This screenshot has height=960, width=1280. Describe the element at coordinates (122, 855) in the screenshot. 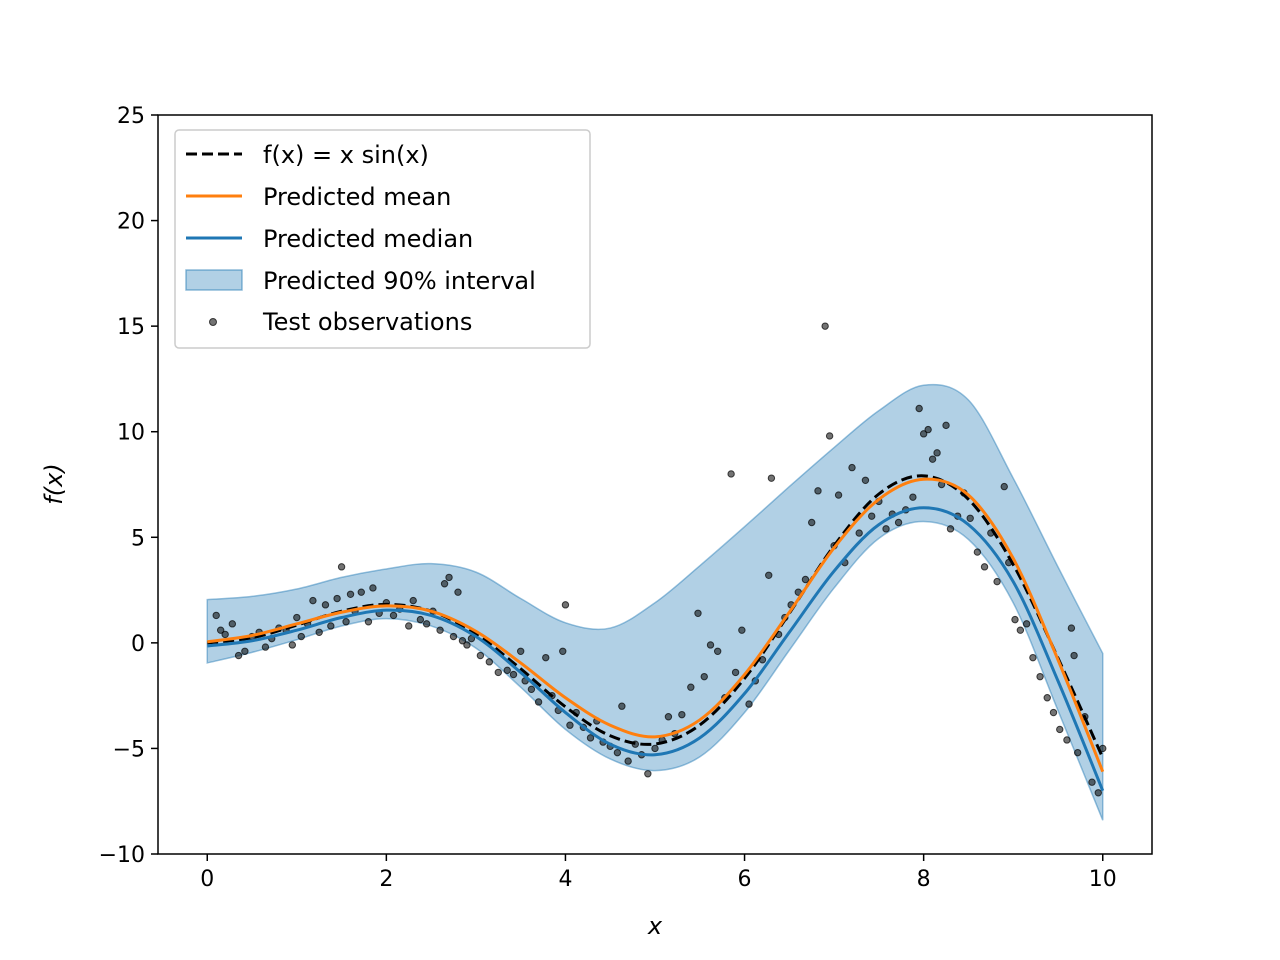

I see `y-tick-label-0: −10` at that location.